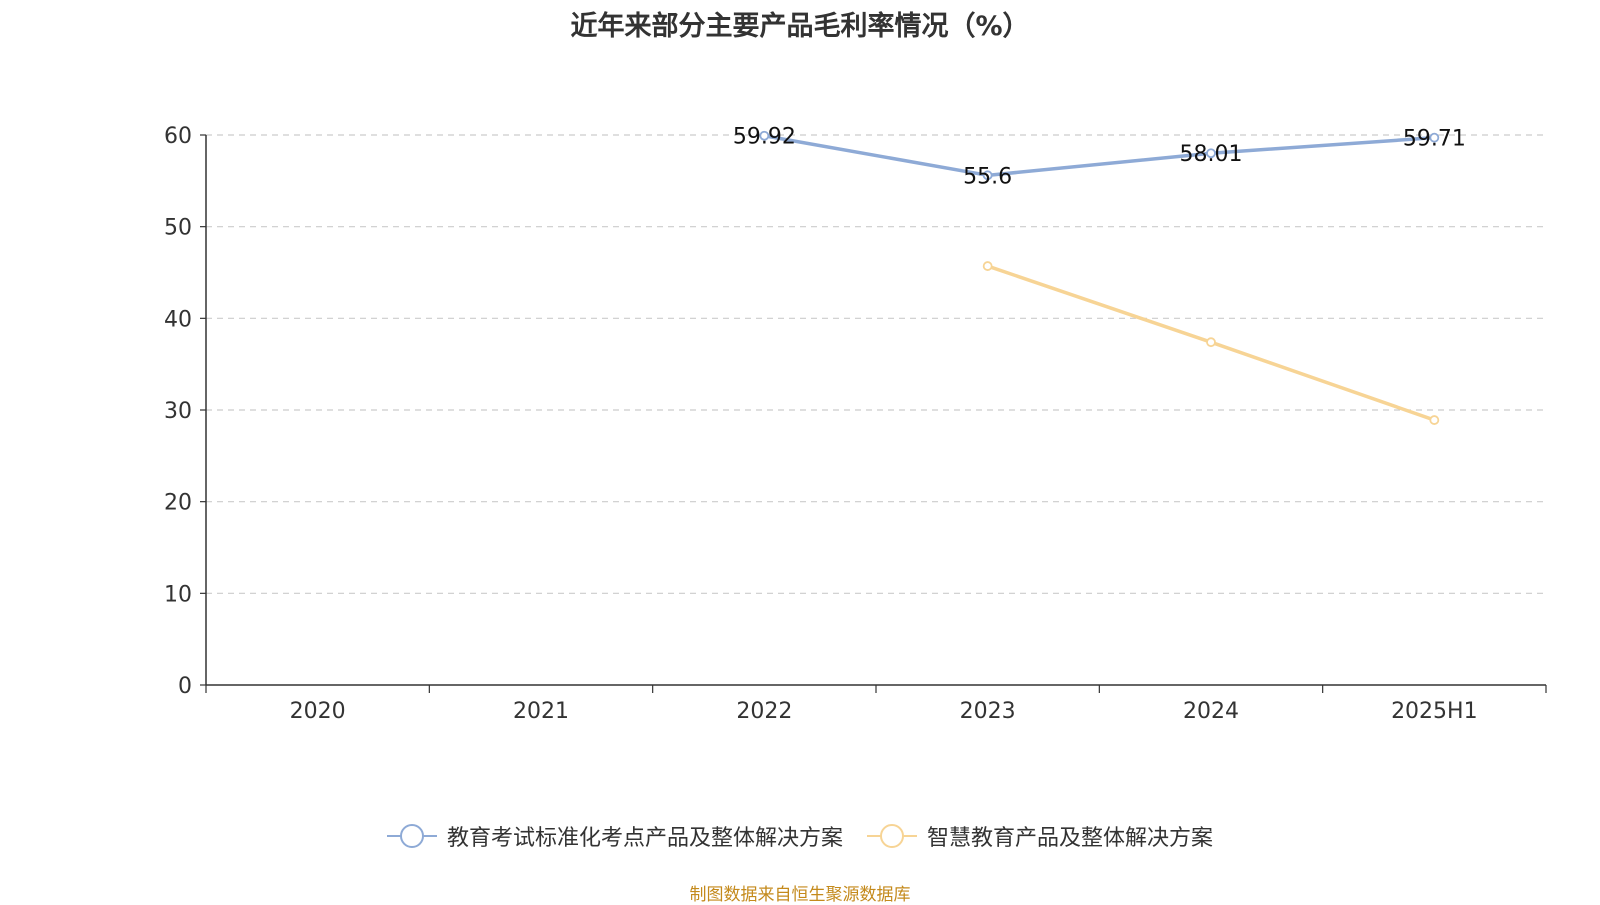 This screenshot has width=1600, height=905. I want to click on legend: 教育考试标准化考点产品及整体解决方案 智慧教育产品及整体解决方案, so click(800, 836).